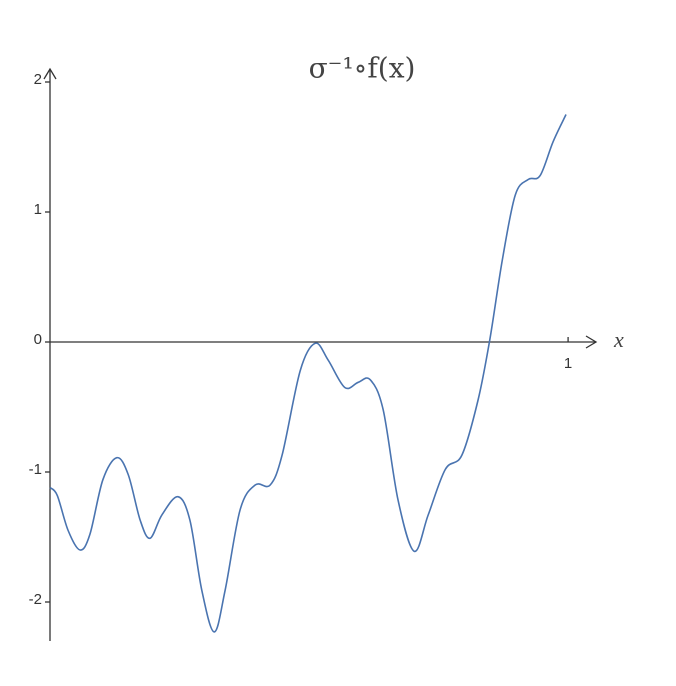 This screenshot has height=686, width=676. I want to click on x-tick-label: 1, so click(568, 363).